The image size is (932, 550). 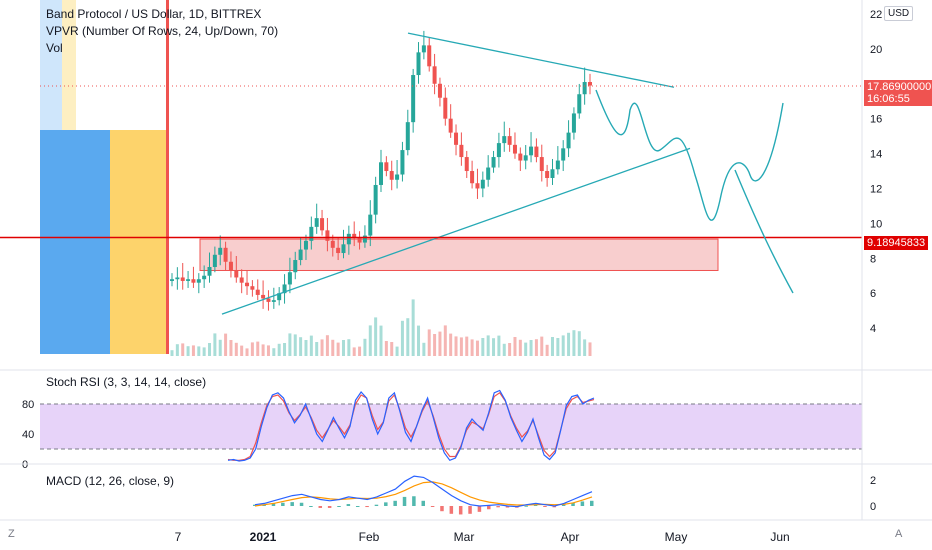 I want to click on stoch-tick-label: 0, so click(x=25, y=465).